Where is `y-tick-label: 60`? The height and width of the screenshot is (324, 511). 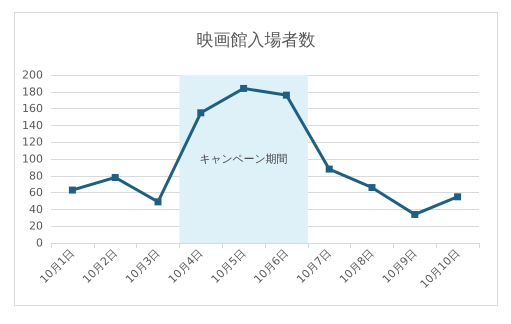 y-tick-label: 60 is located at coordinates (36, 193).